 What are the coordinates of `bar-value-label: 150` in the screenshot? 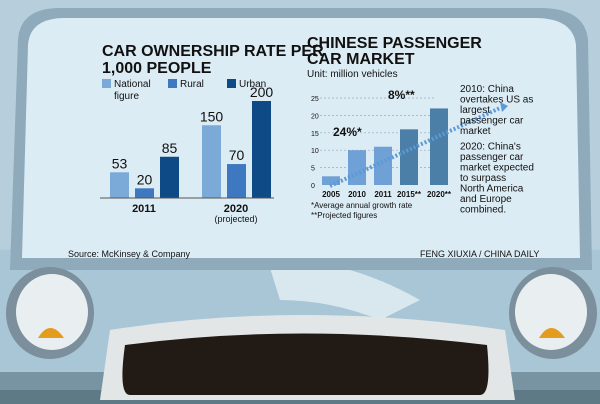 It's located at (212, 116).